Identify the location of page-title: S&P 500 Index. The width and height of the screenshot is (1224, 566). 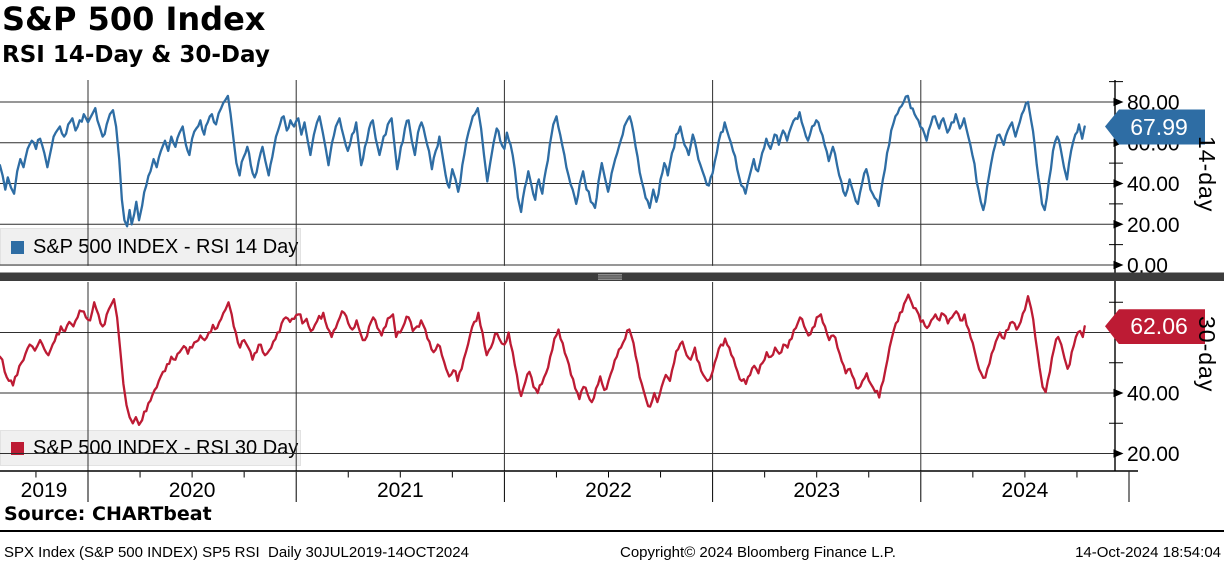
(134, 19).